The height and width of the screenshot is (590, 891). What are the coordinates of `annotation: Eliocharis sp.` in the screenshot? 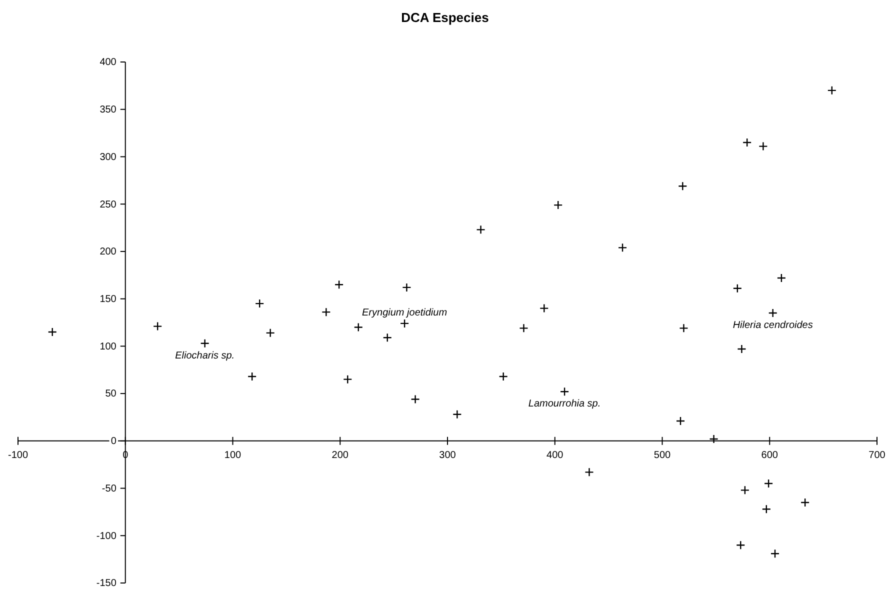 It's located at (205, 356).